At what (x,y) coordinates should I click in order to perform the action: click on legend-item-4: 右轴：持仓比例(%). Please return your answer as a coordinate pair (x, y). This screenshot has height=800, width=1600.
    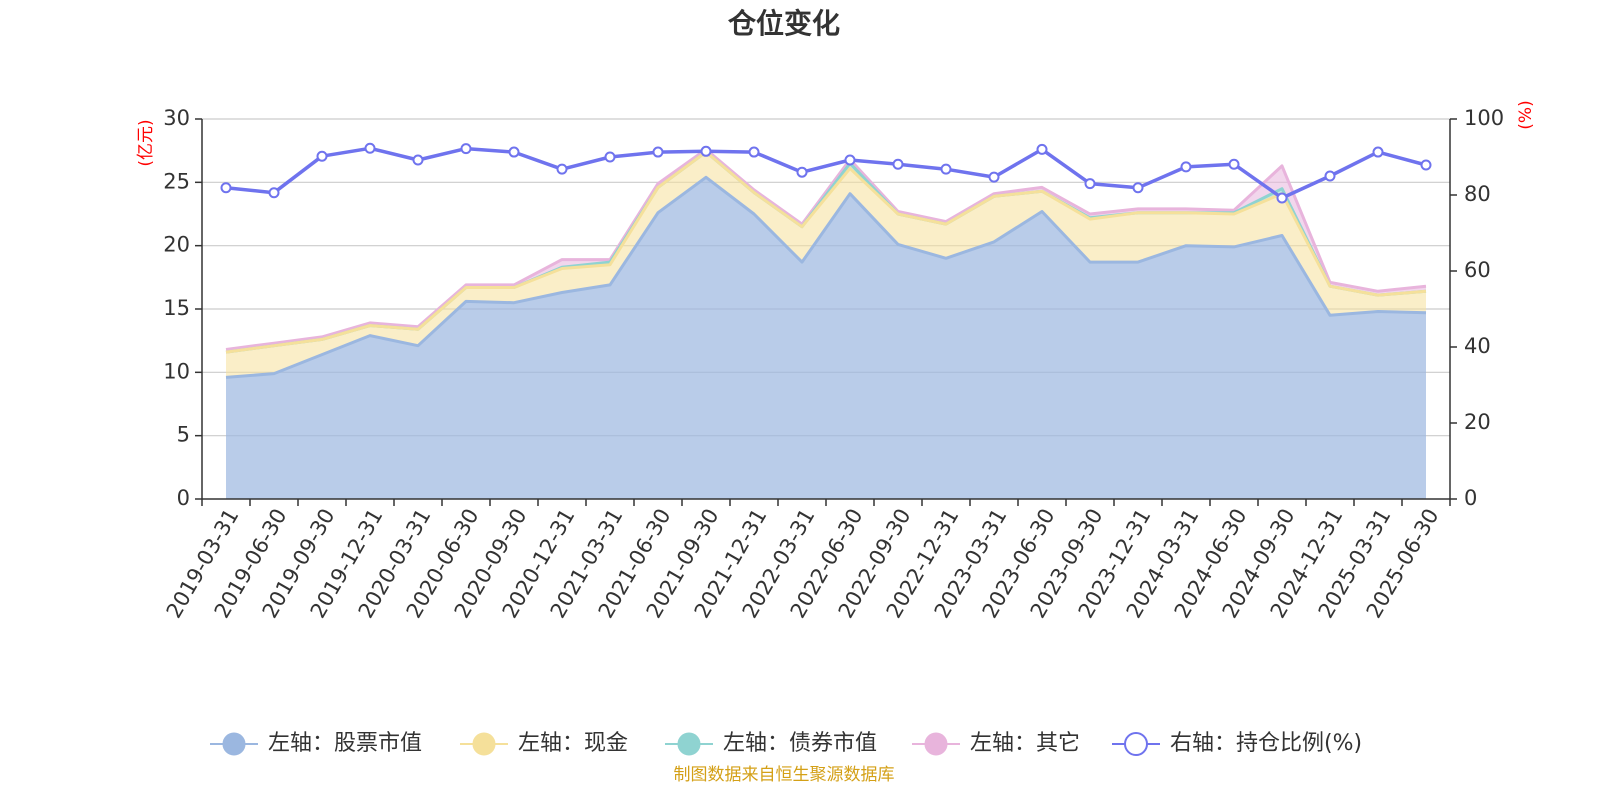
    Looking at the image, I should click on (1237, 743).